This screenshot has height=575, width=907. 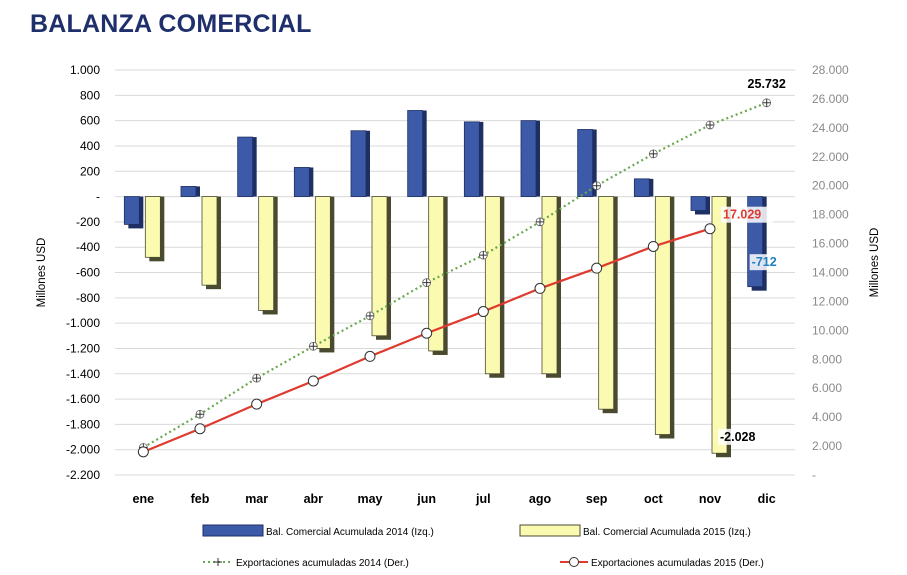 What do you see at coordinates (710, 499) in the screenshot?
I see `x-tick-label: nov` at bounding box center [710, 499].